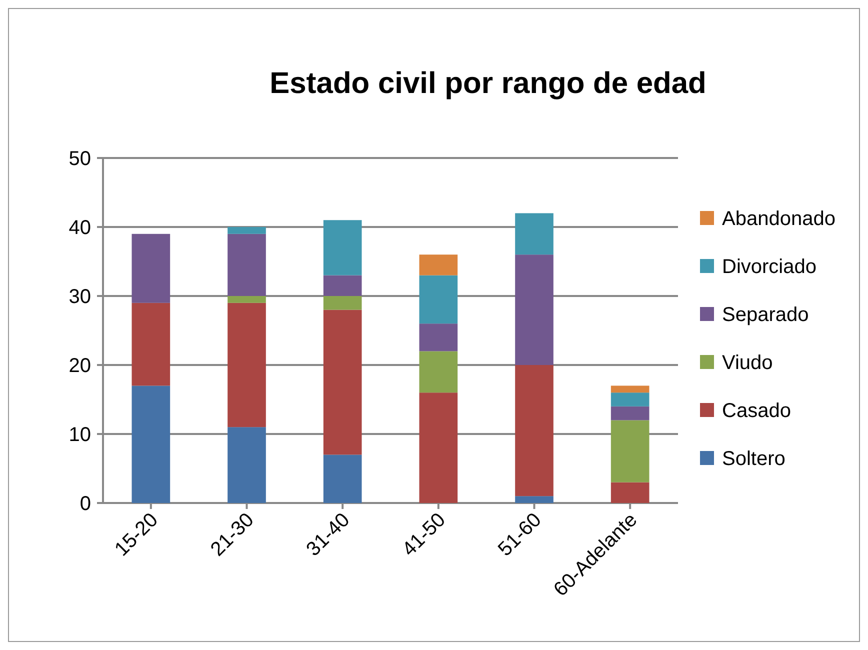 This screenshot has height=650, width=868. What do you see at coordinates (85, 504) in the screenshot?
I see `y-tick-label: 0` at bounding box center [85, 504].